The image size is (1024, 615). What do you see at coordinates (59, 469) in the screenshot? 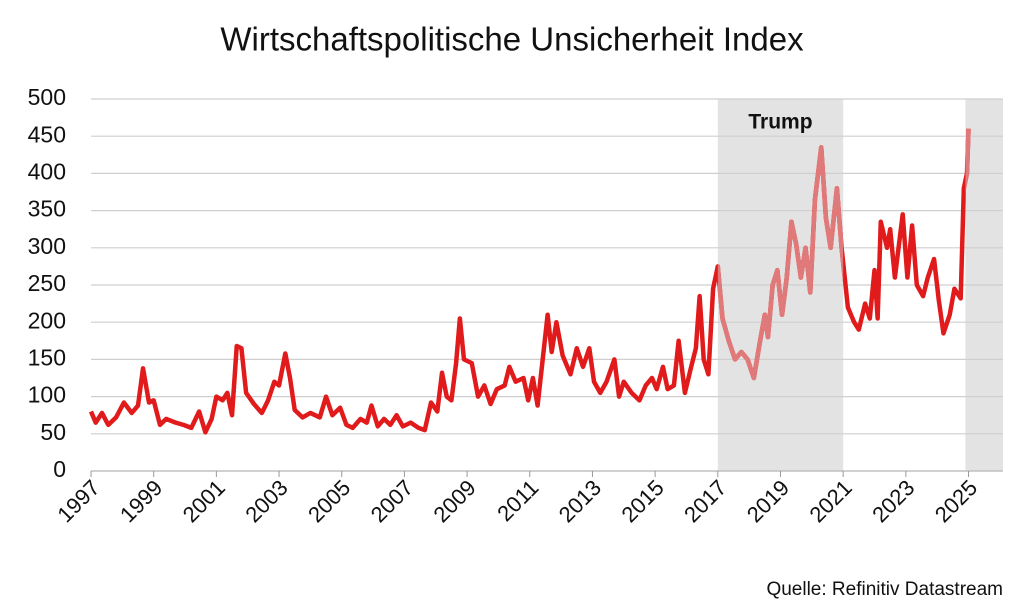
I see `y-tick-label: 0` at bounding box center [59, 469].